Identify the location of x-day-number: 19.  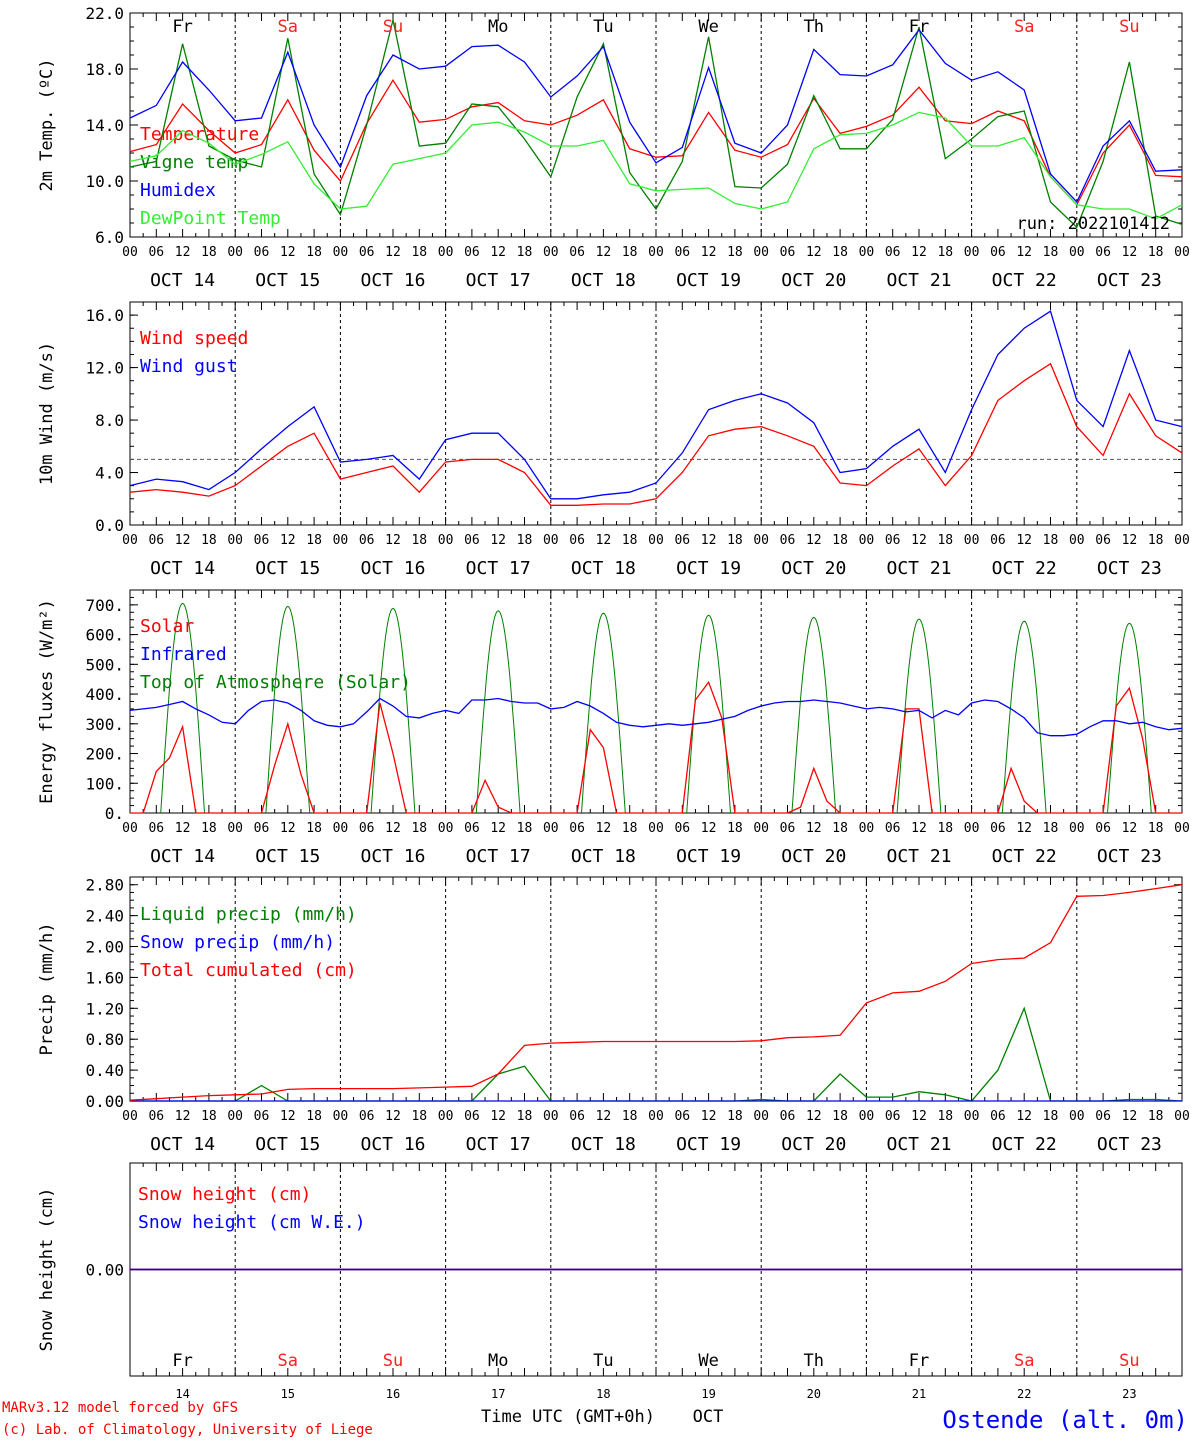
(708, 1394).